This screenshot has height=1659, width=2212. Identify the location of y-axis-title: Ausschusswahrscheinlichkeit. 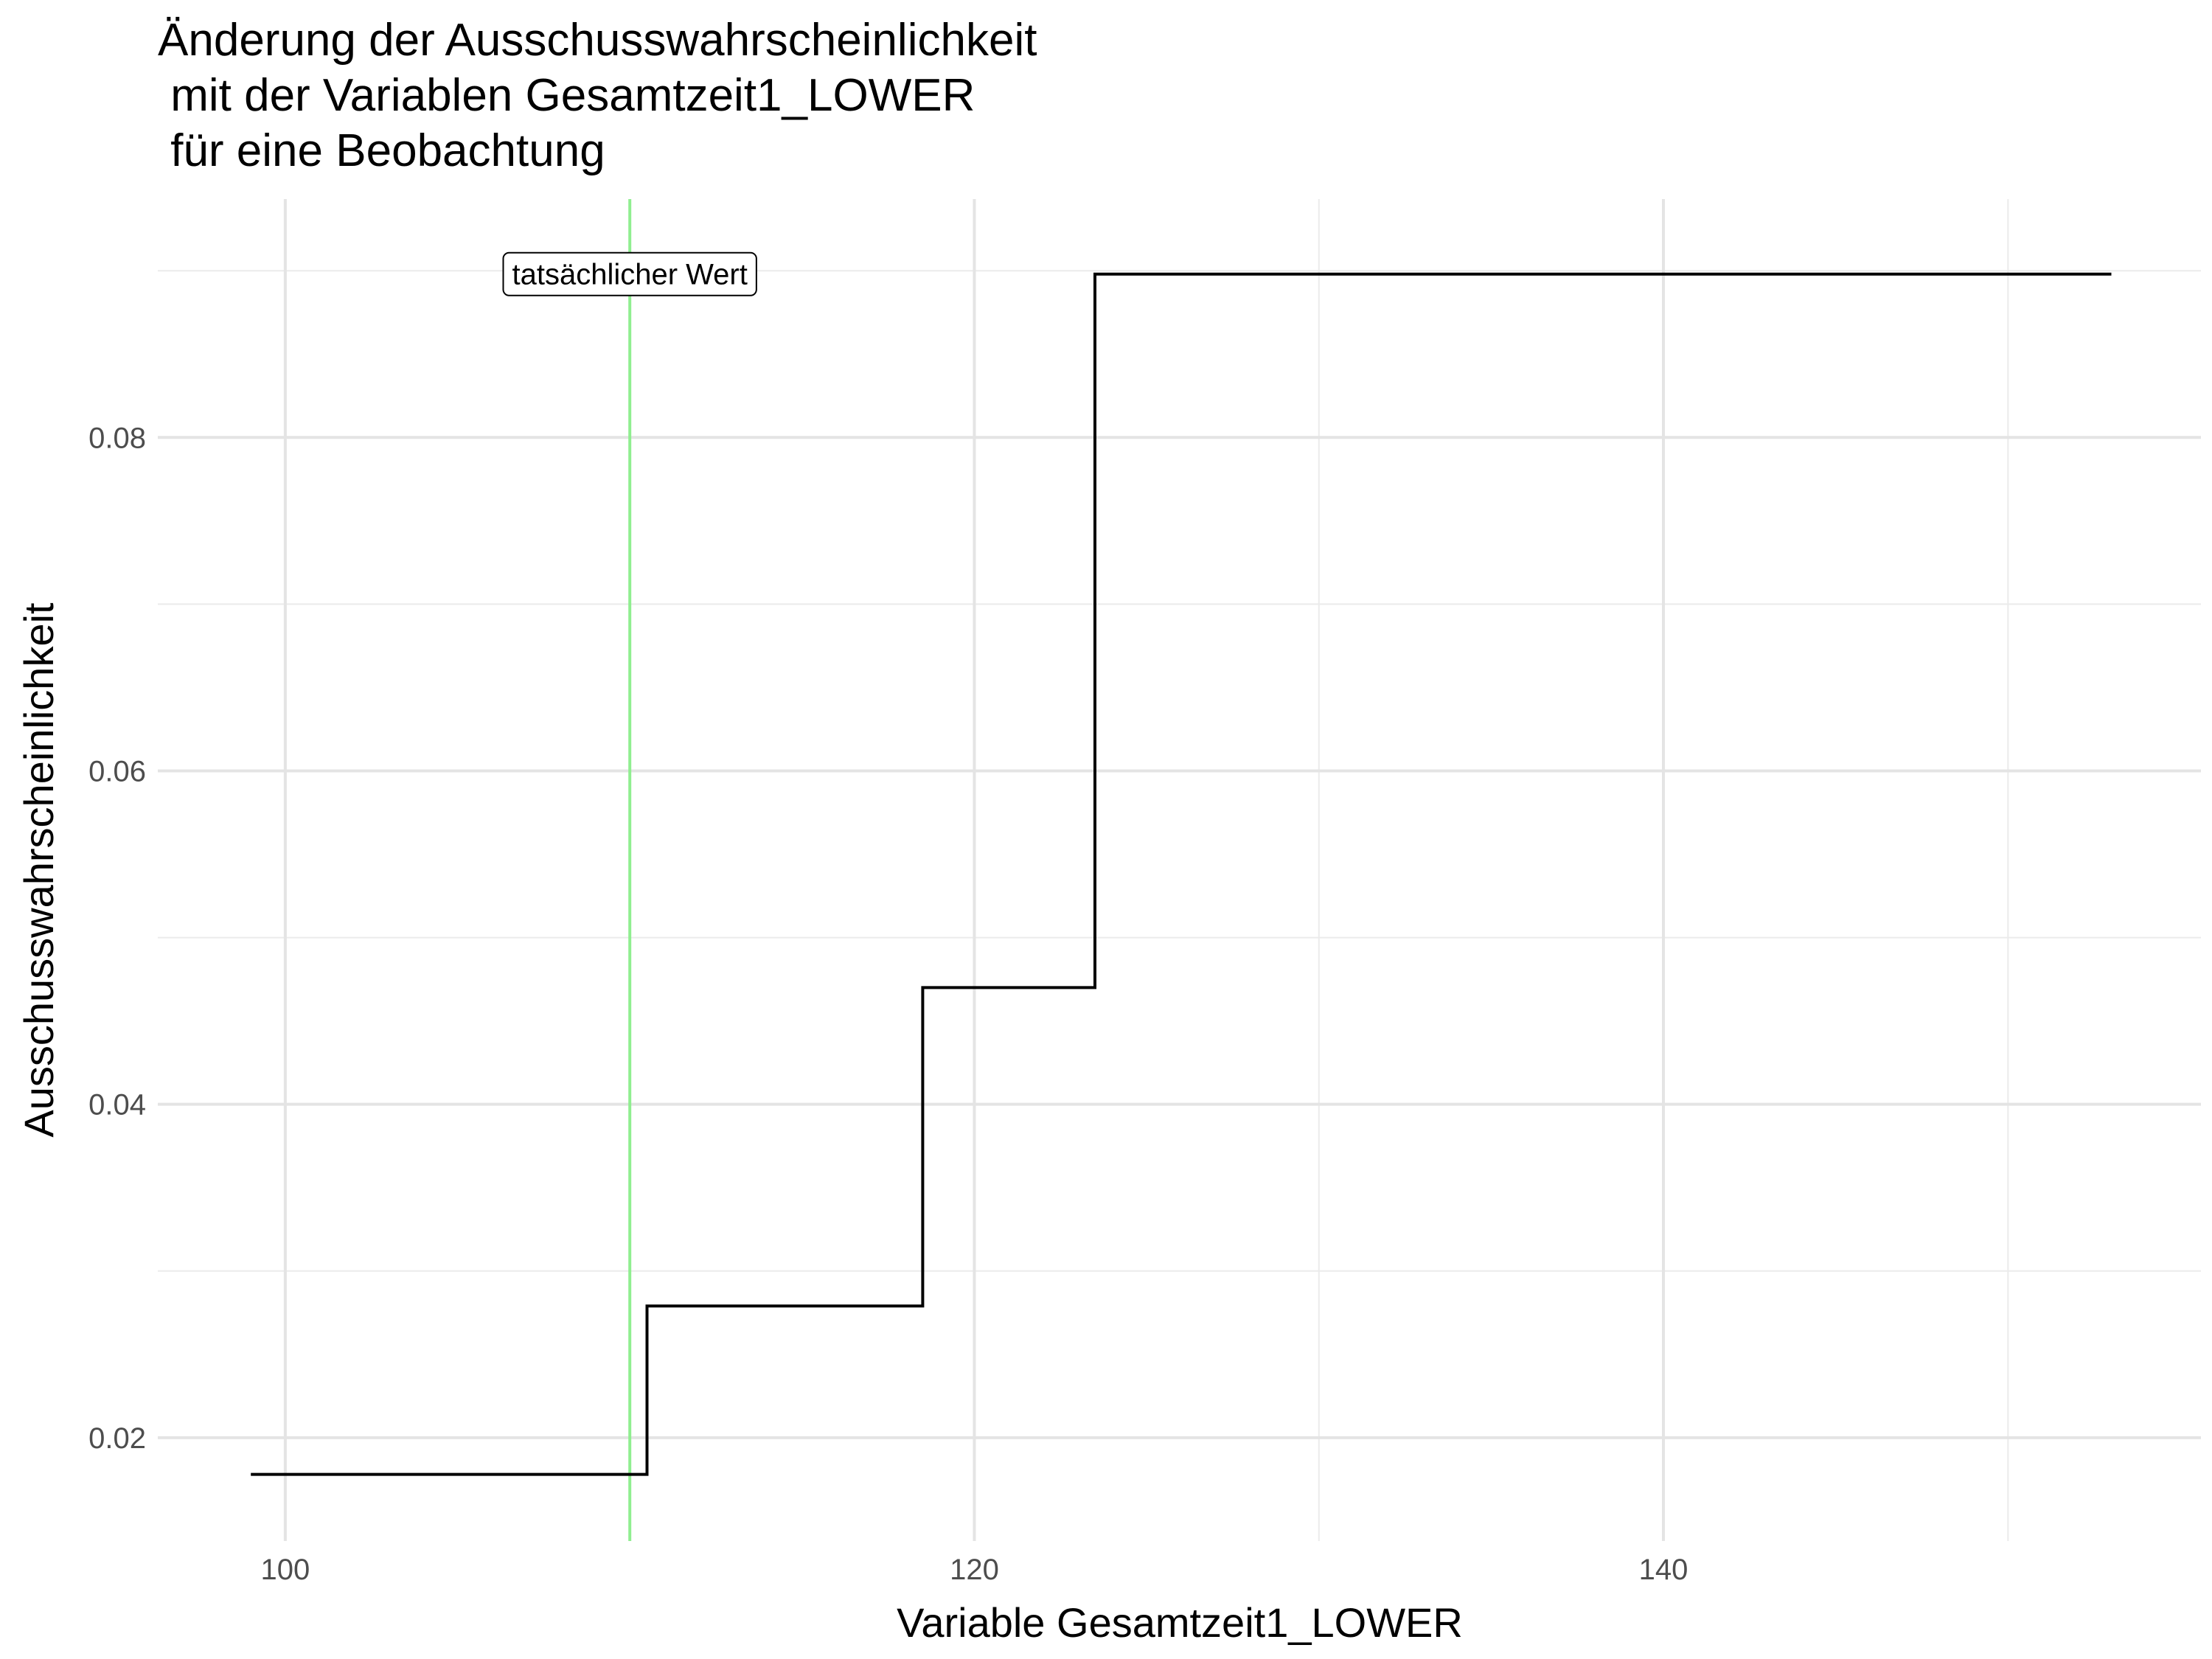
(38, 870).